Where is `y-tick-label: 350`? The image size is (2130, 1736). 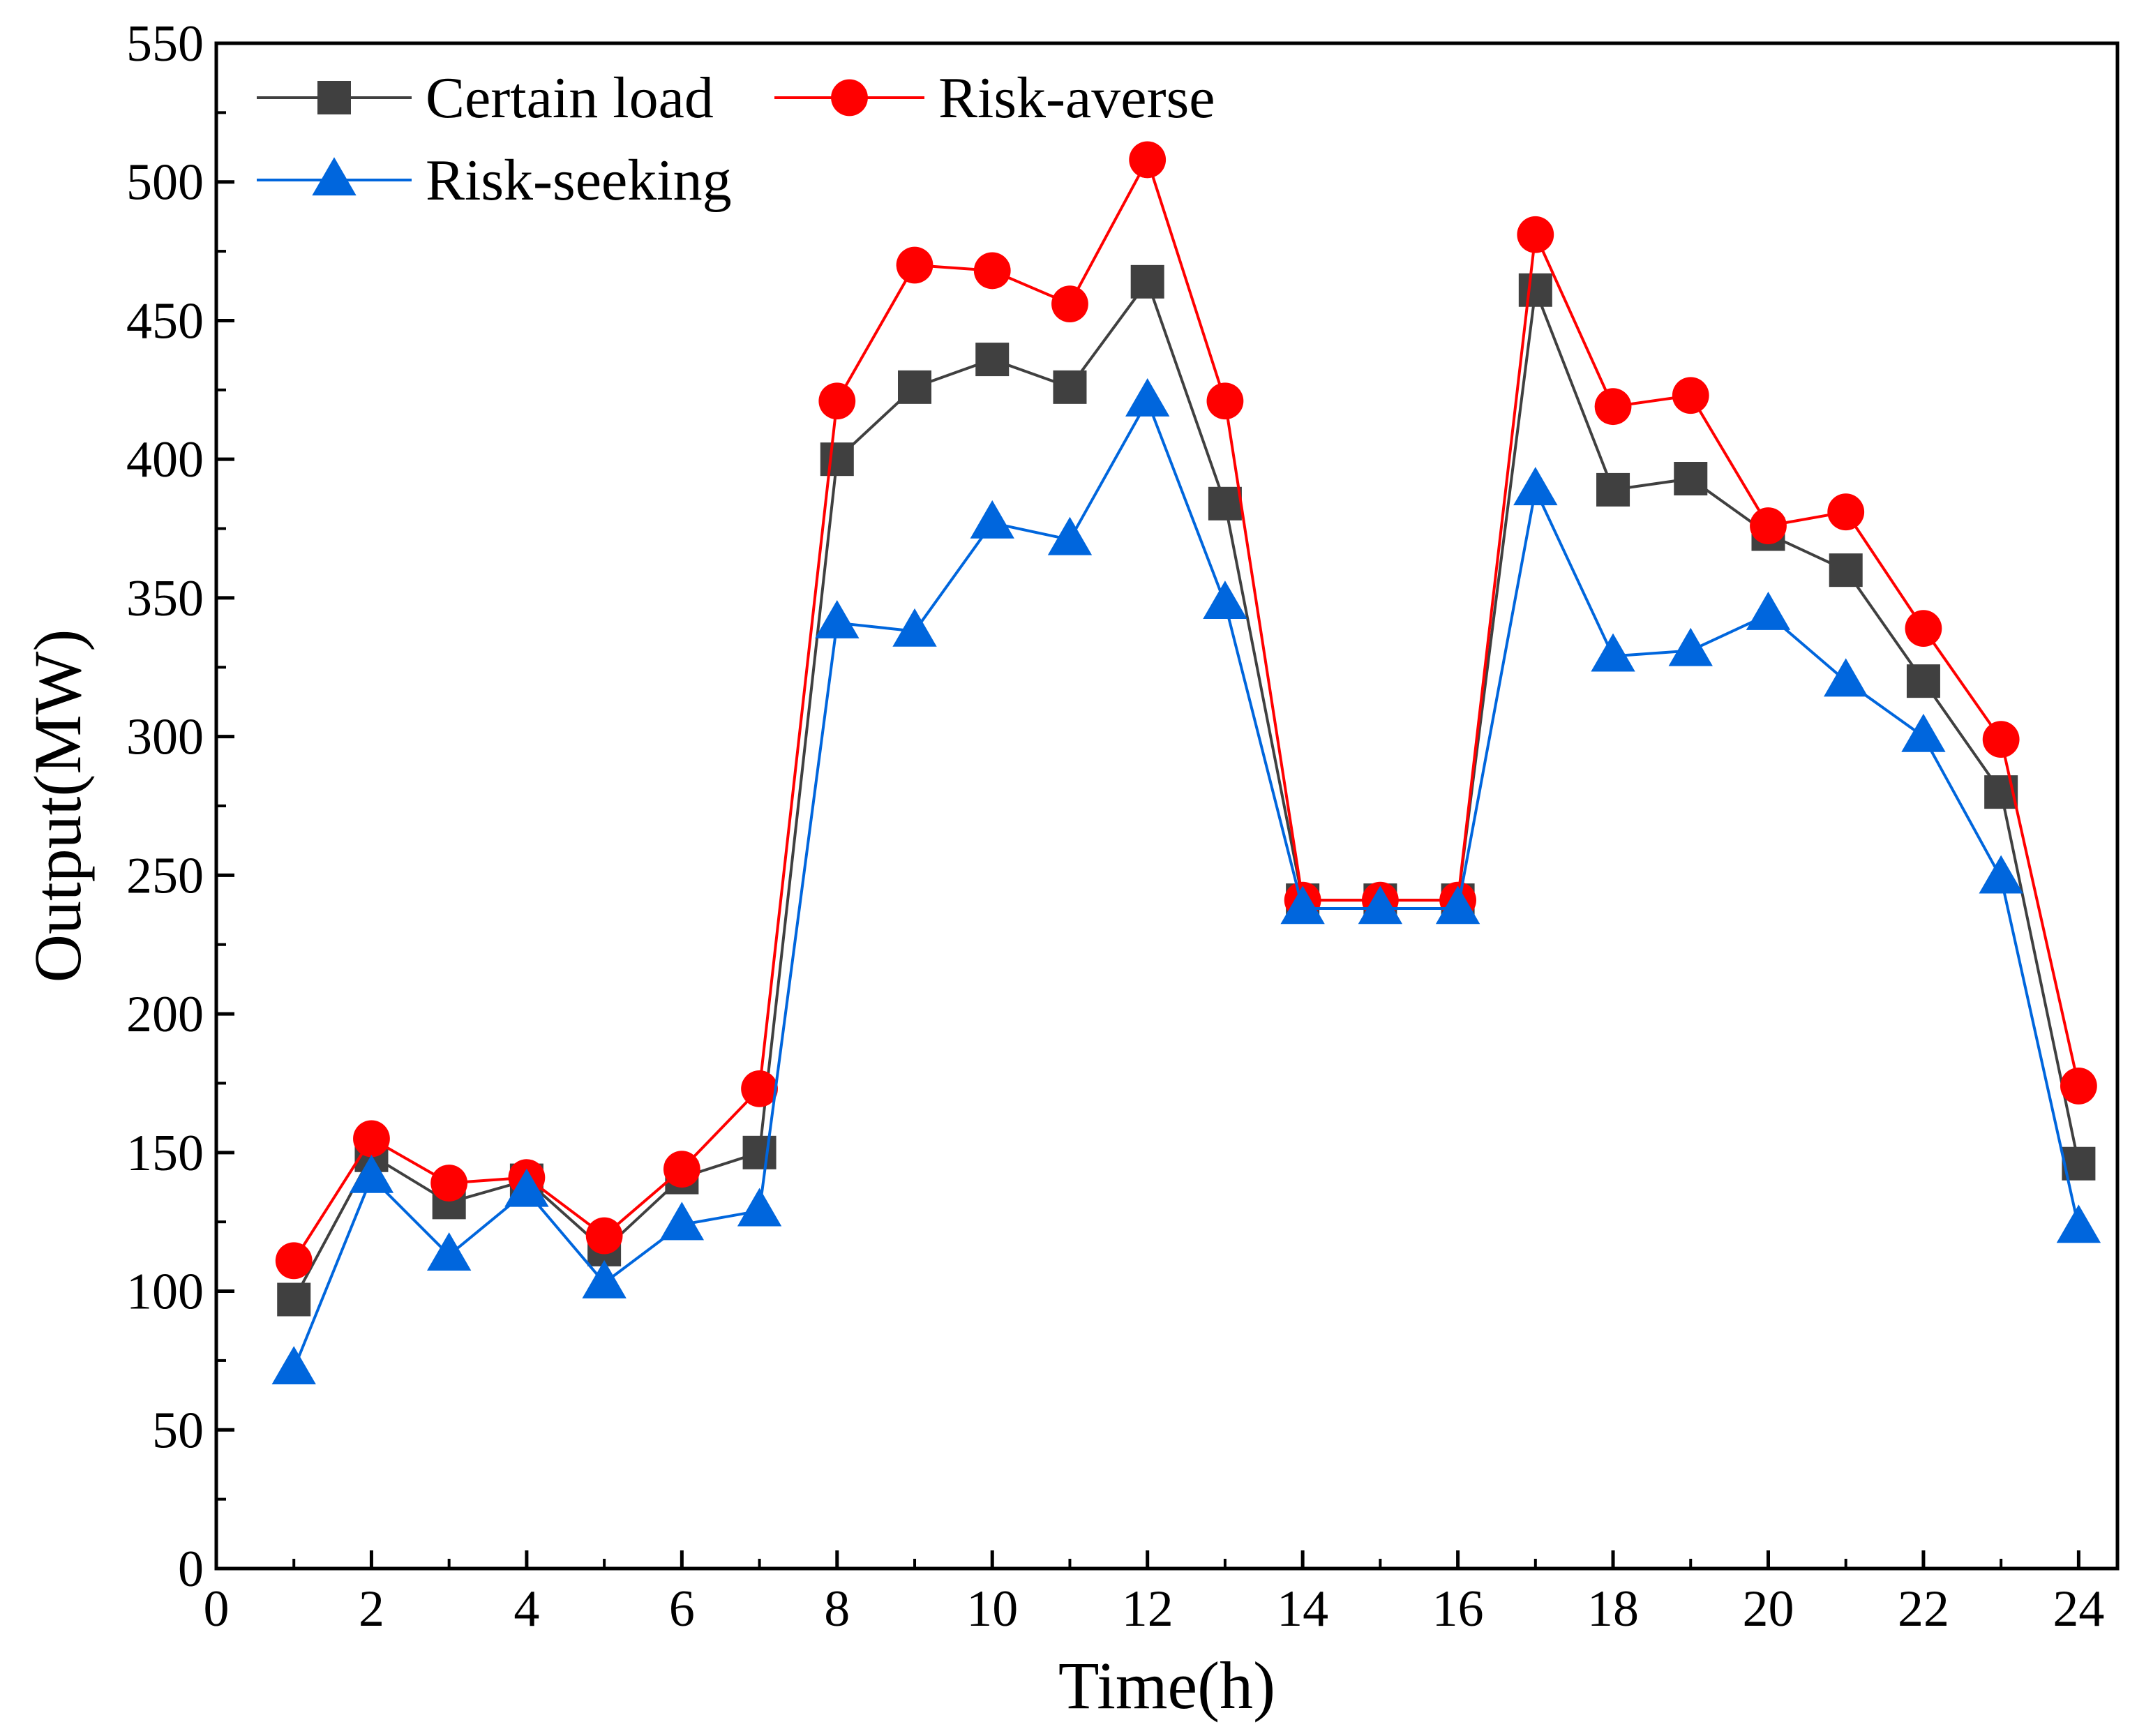 y-tick-label: 350 is located at coordinates (165, 598).